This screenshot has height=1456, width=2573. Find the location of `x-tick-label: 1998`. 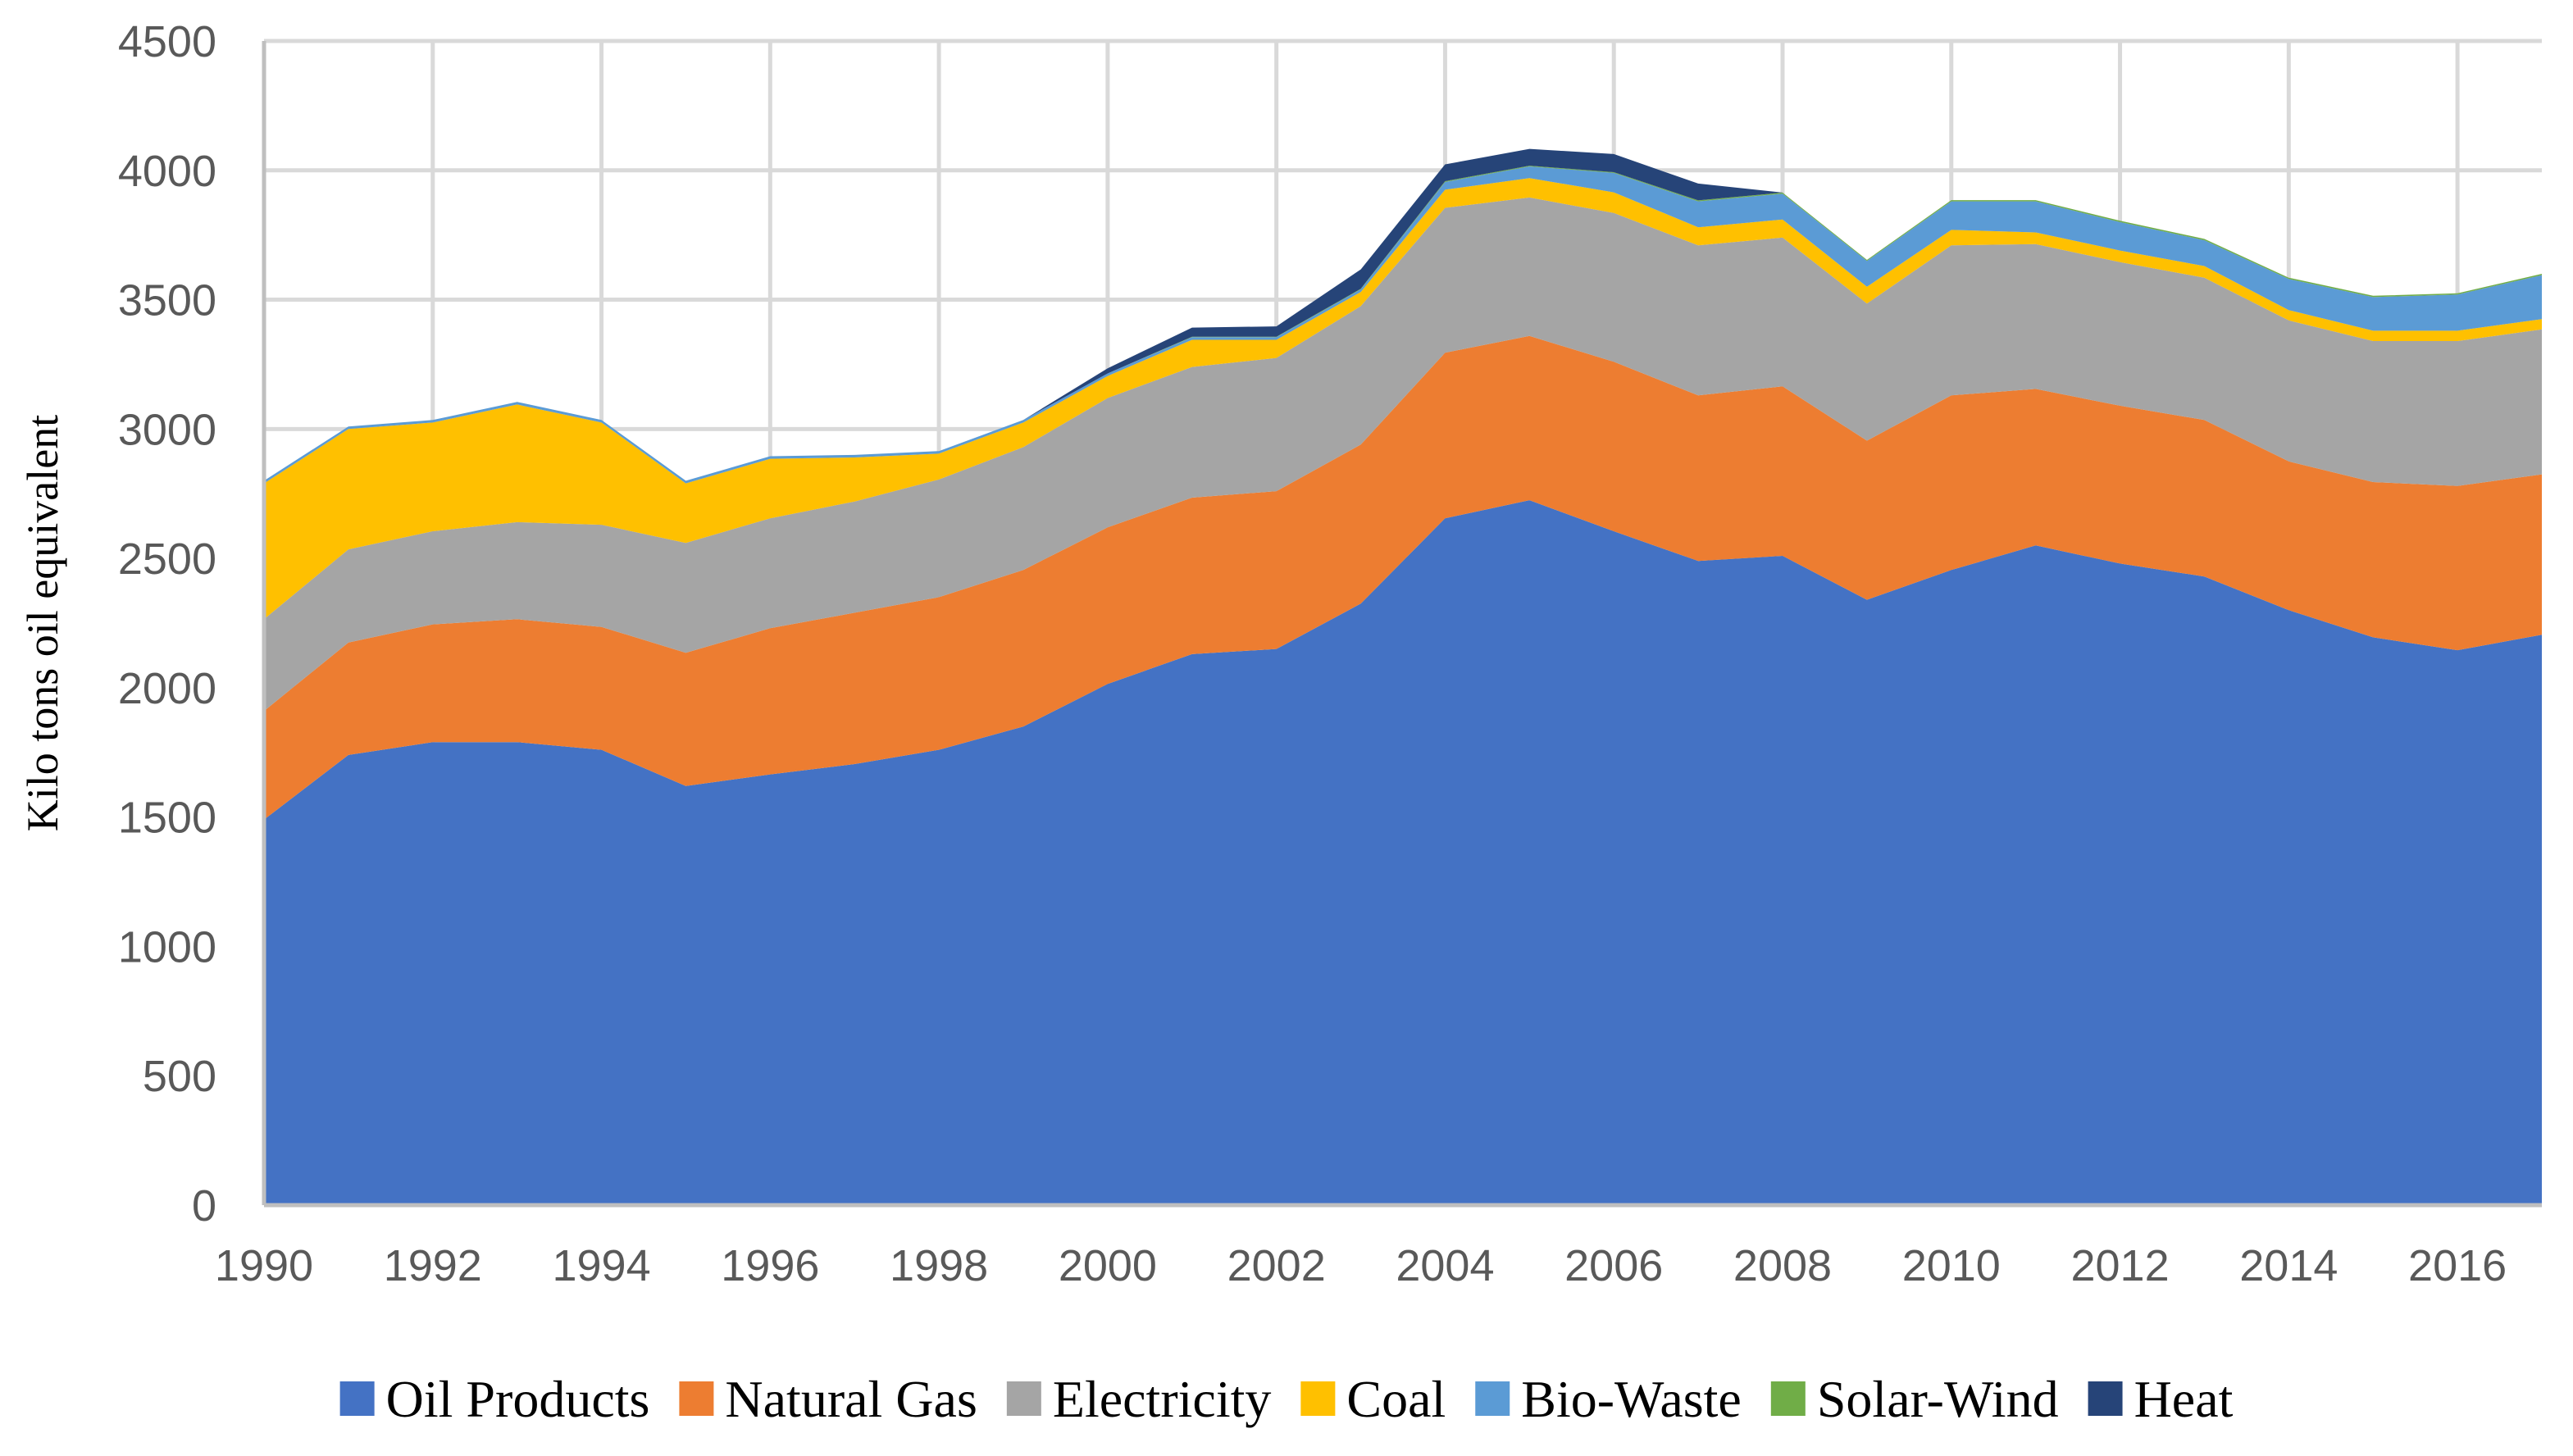

x-tick-label: 1998 is located at coordinates (939, 1265).